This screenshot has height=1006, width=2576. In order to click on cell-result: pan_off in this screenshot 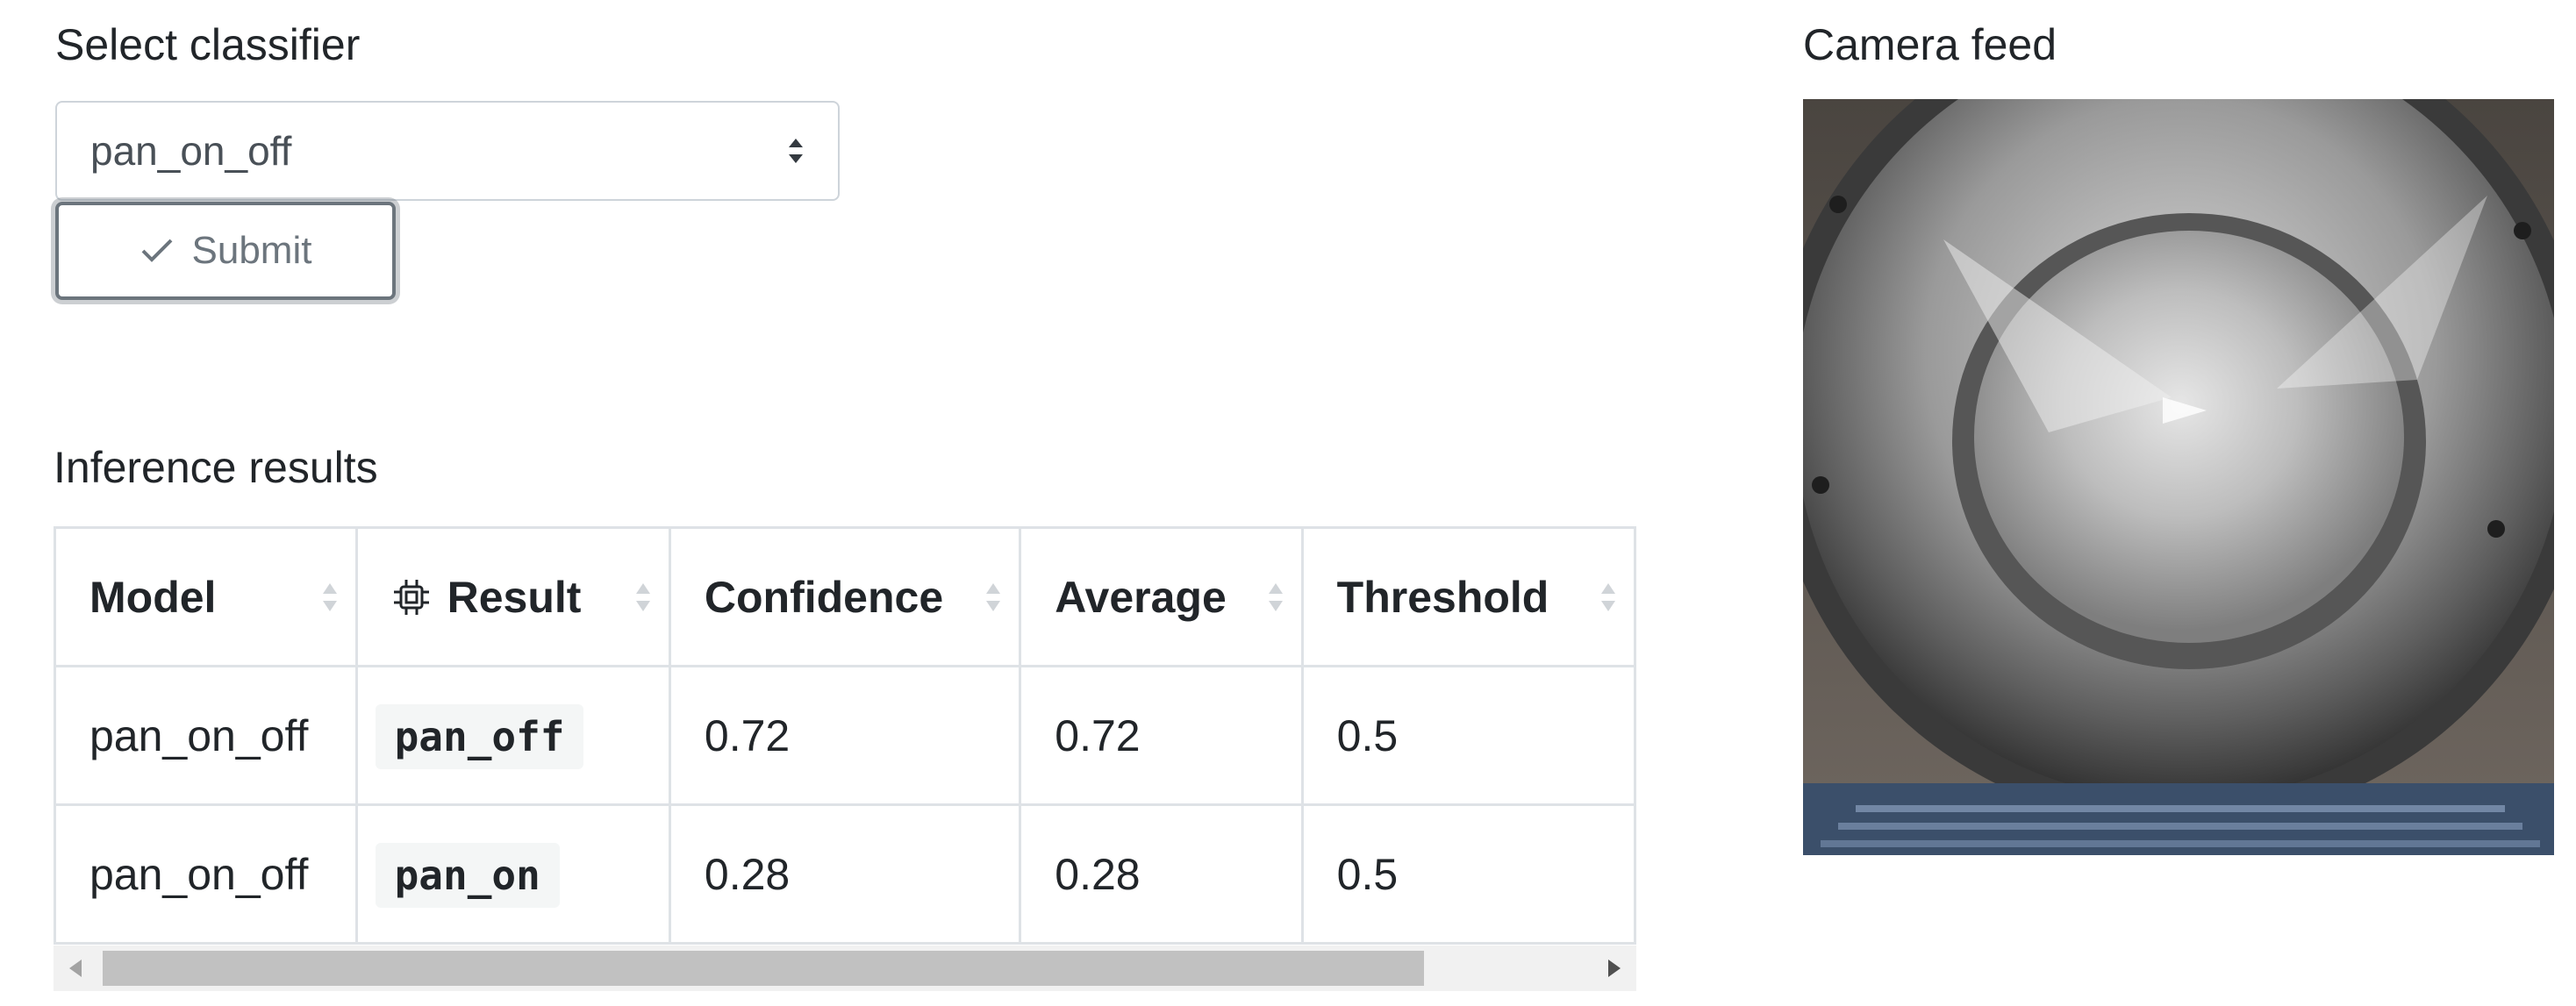, I will do `click(512, 735)`.